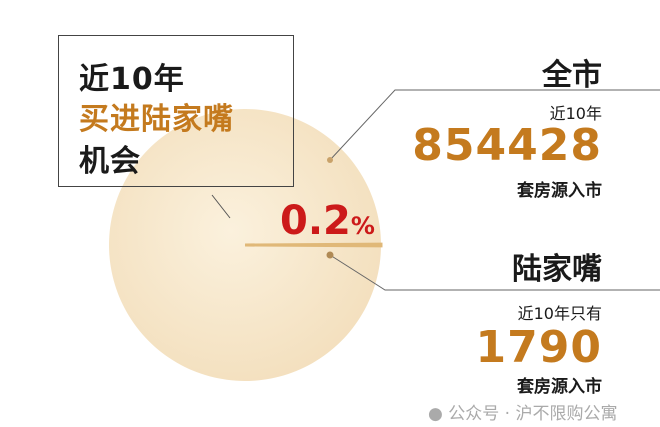 This screenshot has width=660, height=427. Describe the element at coordinates (557, 269) in the screenshot. I see `ljz-title: 陆家嘴` at that location.